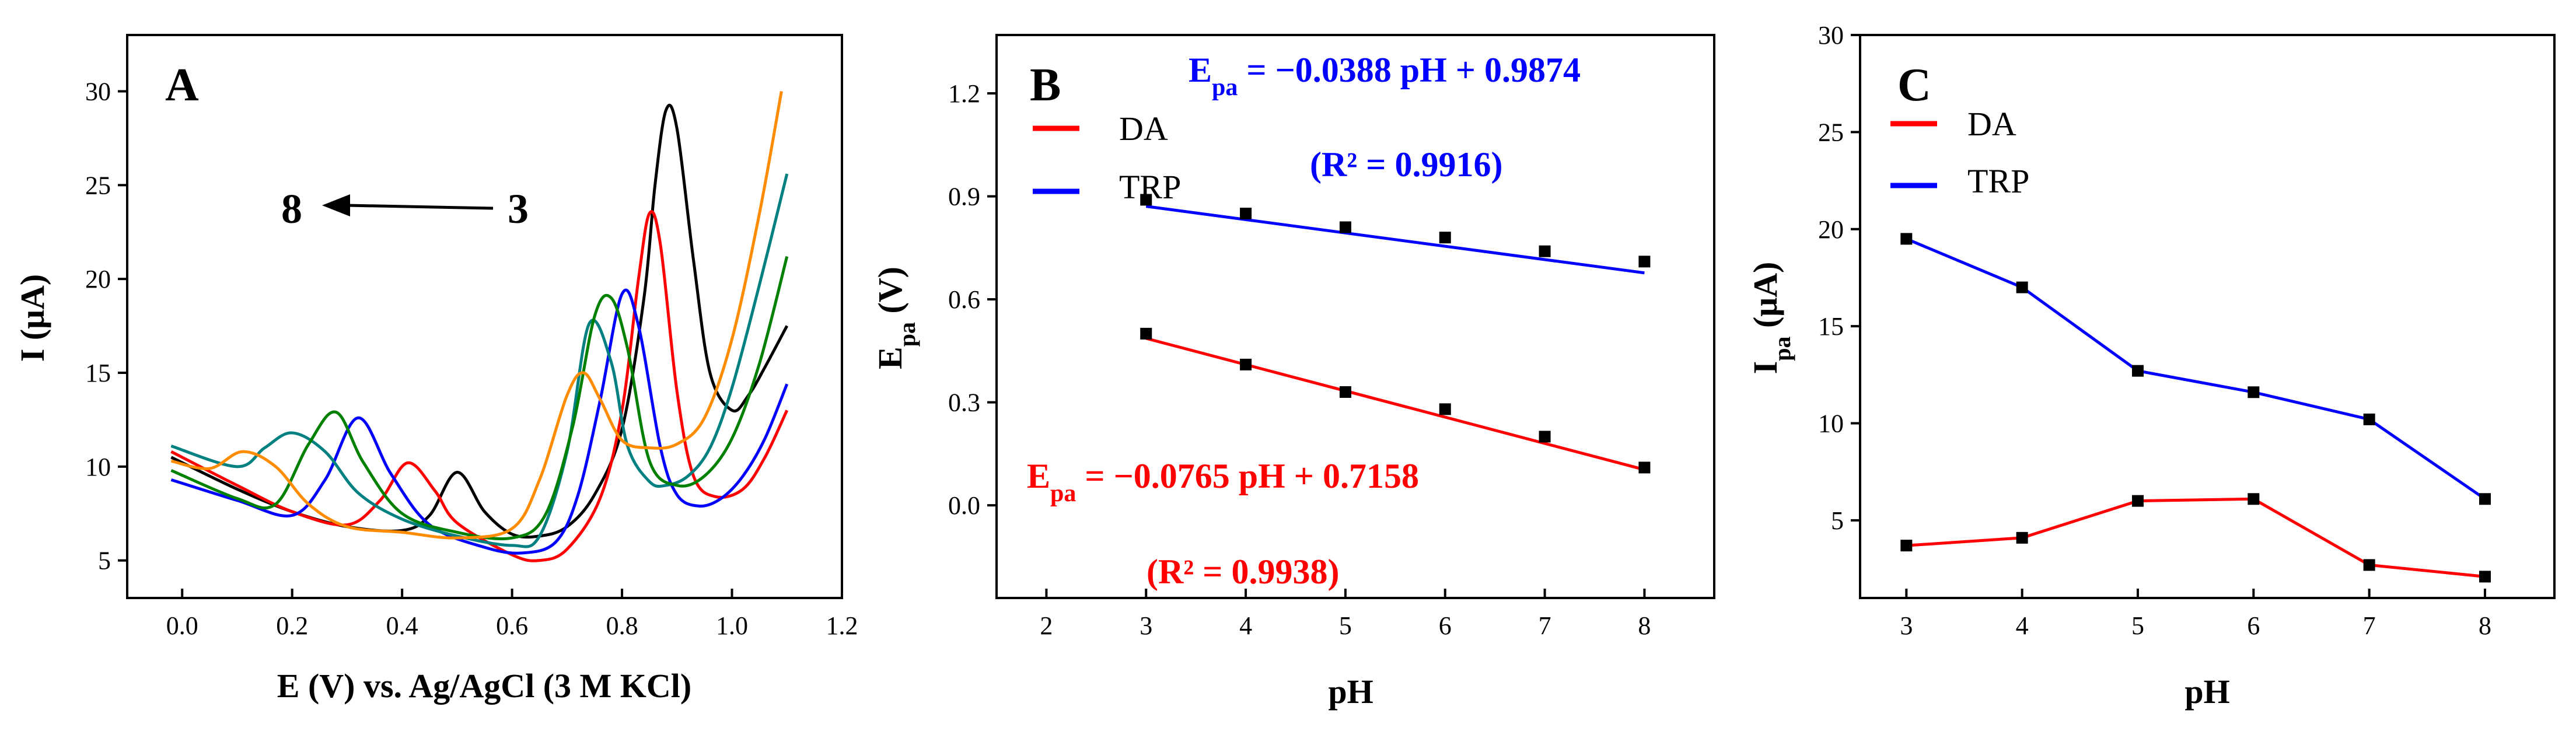 This screenshot has width=2576, height=731. Describe the element at coordinates (512, 625) in the screenshot. I see `x-tick-label: 0.6` at that location.